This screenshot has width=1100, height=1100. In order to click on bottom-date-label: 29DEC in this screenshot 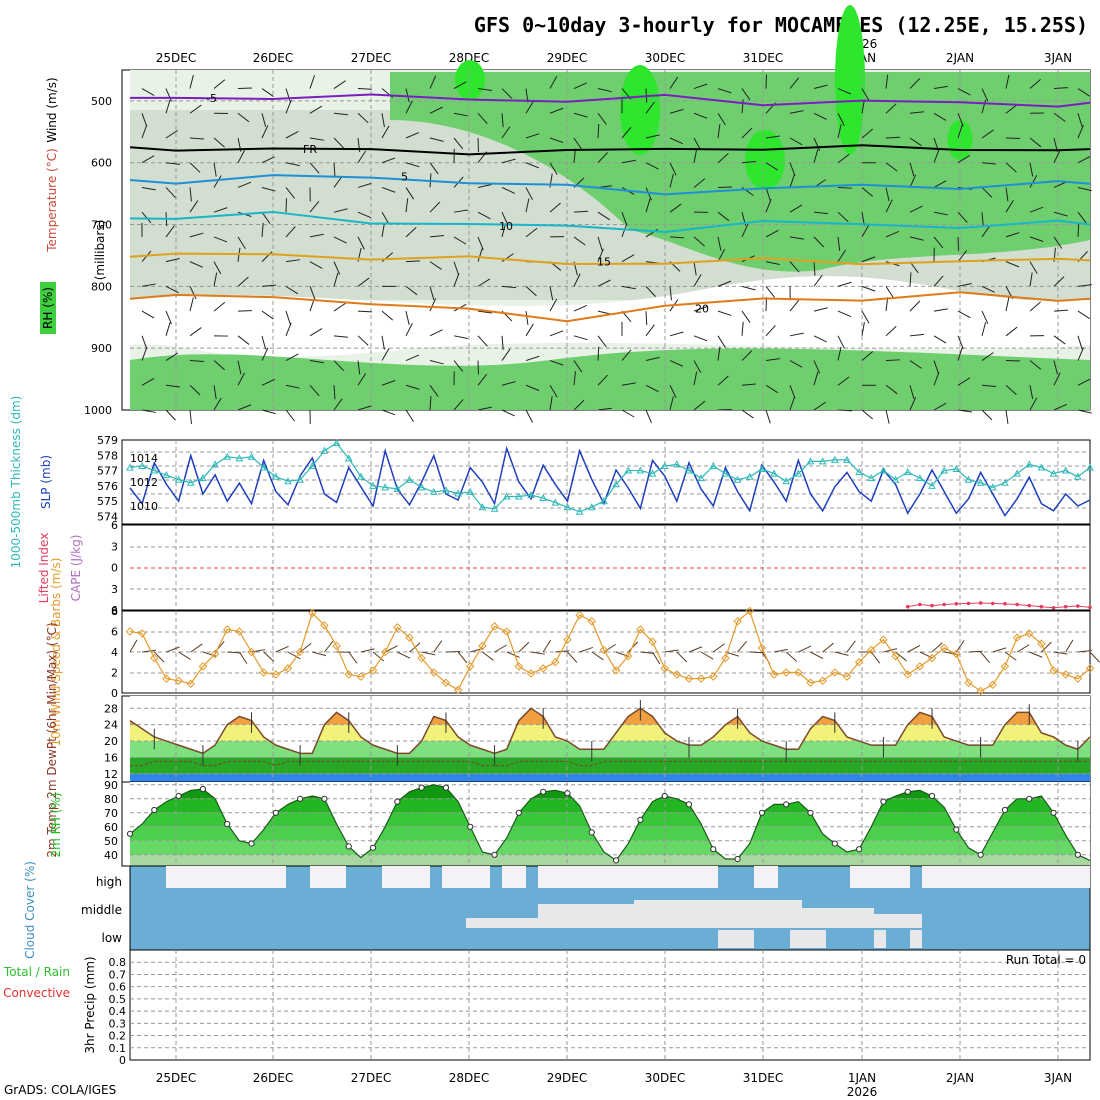, I will do `click(567, 1078)`.